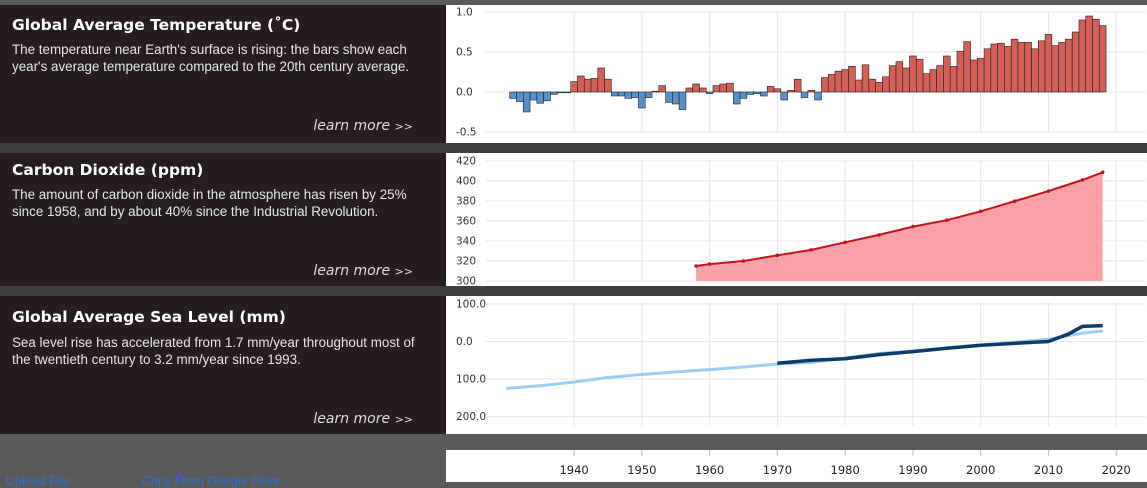  What do you see at coordinates (1048, 470) in the screenshot?
I see `year-tick-label: 2010` at bounding box center [1048, 470].